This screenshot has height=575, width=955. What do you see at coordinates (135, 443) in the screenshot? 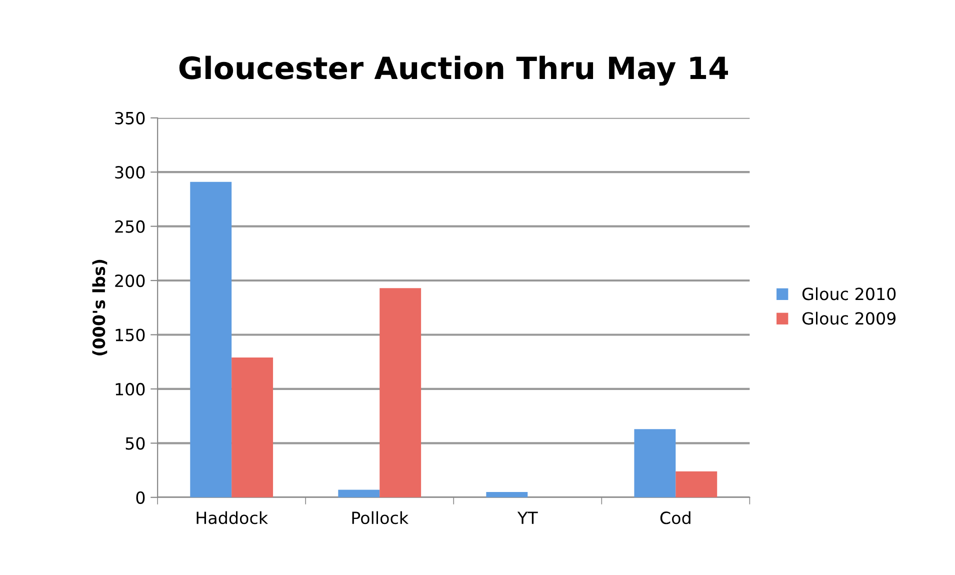
I see `y-tick-label: 50` at bounding box center [135, 443].